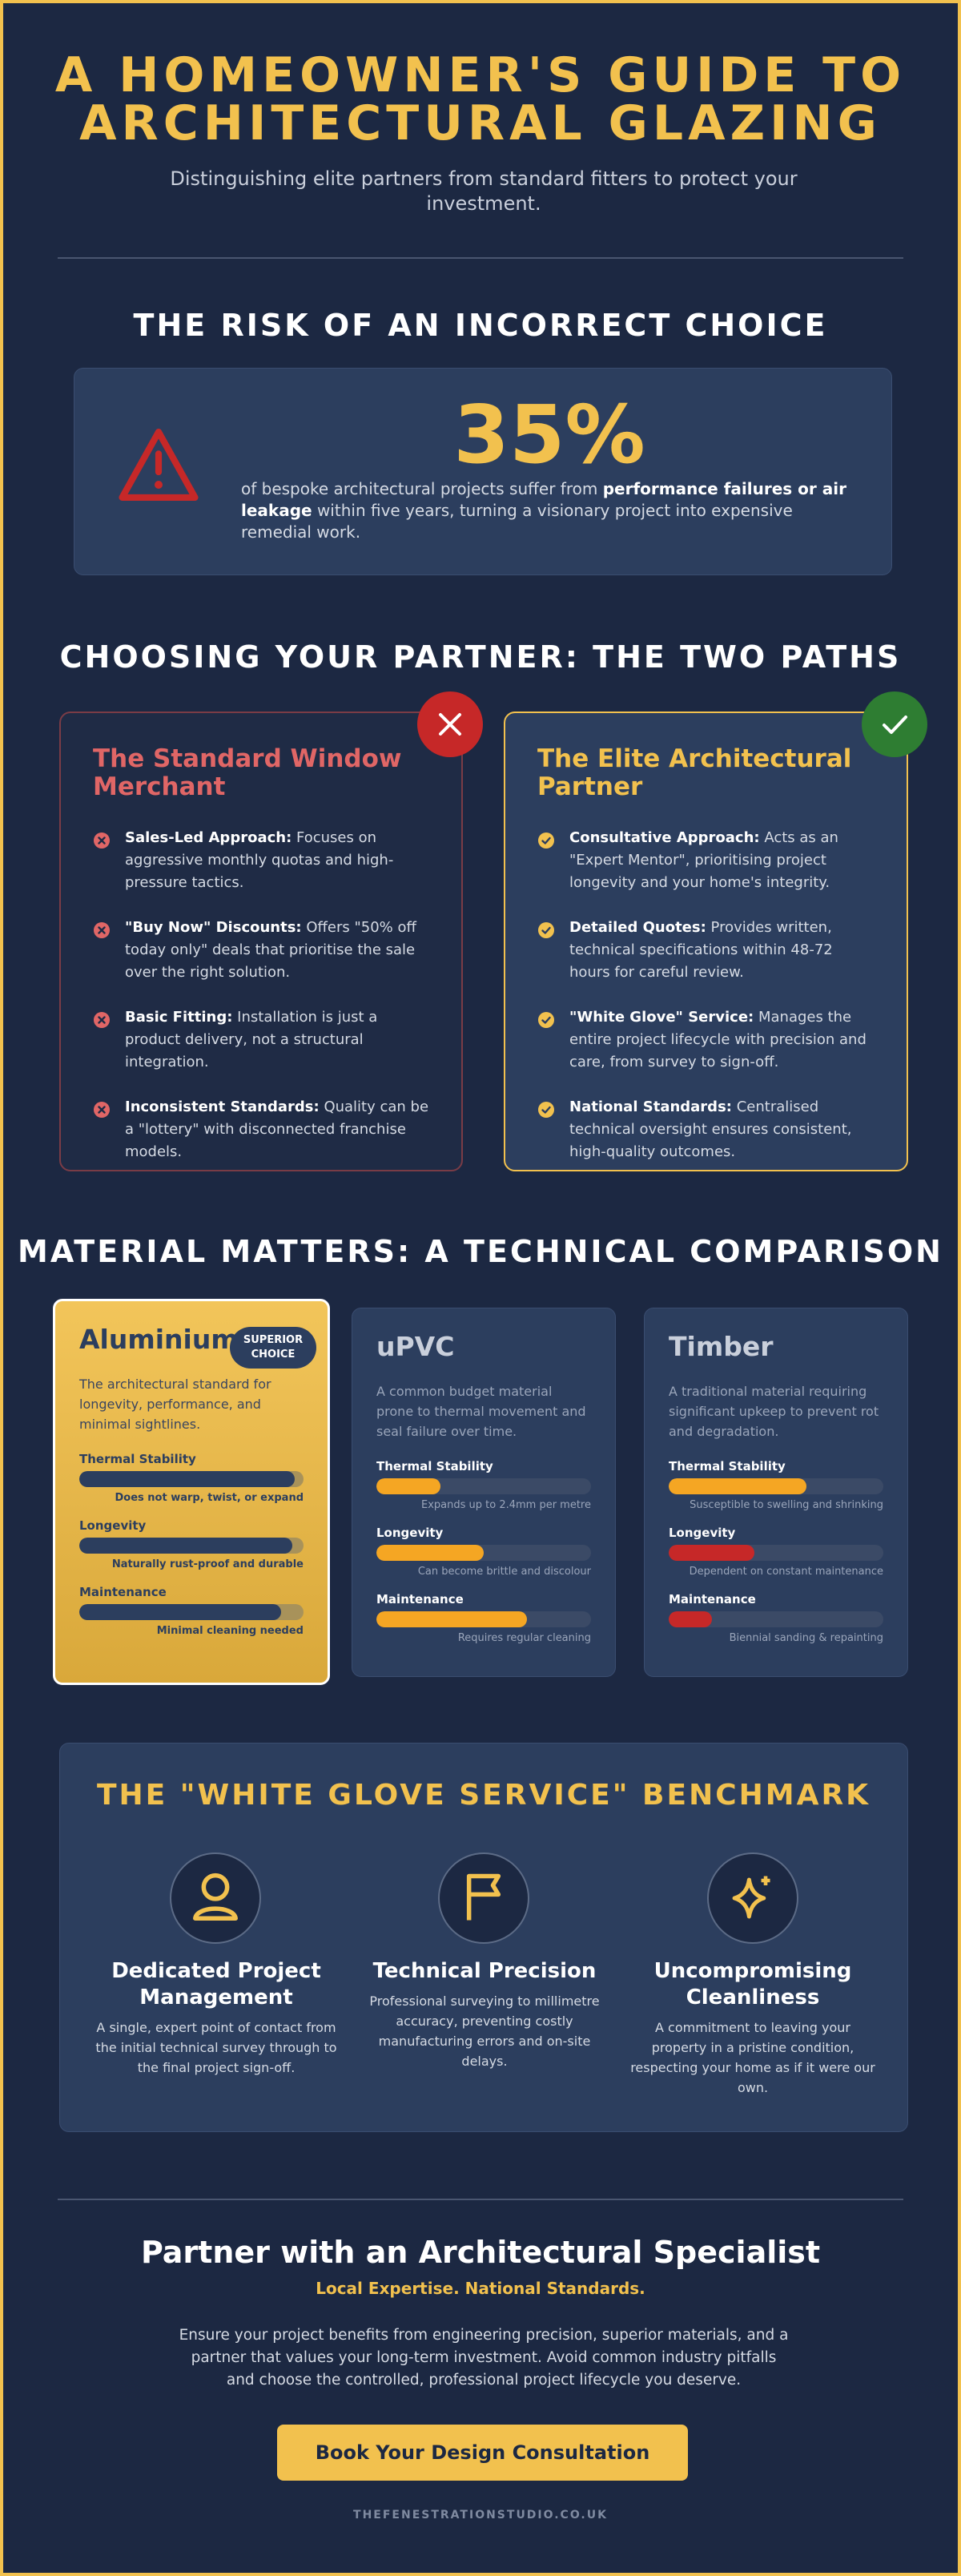  What do you see at coordinates (504, 1572) in the screenshot?
I see `metric-note: Can become brittle and discolour` at bounding box center [504, 1572].